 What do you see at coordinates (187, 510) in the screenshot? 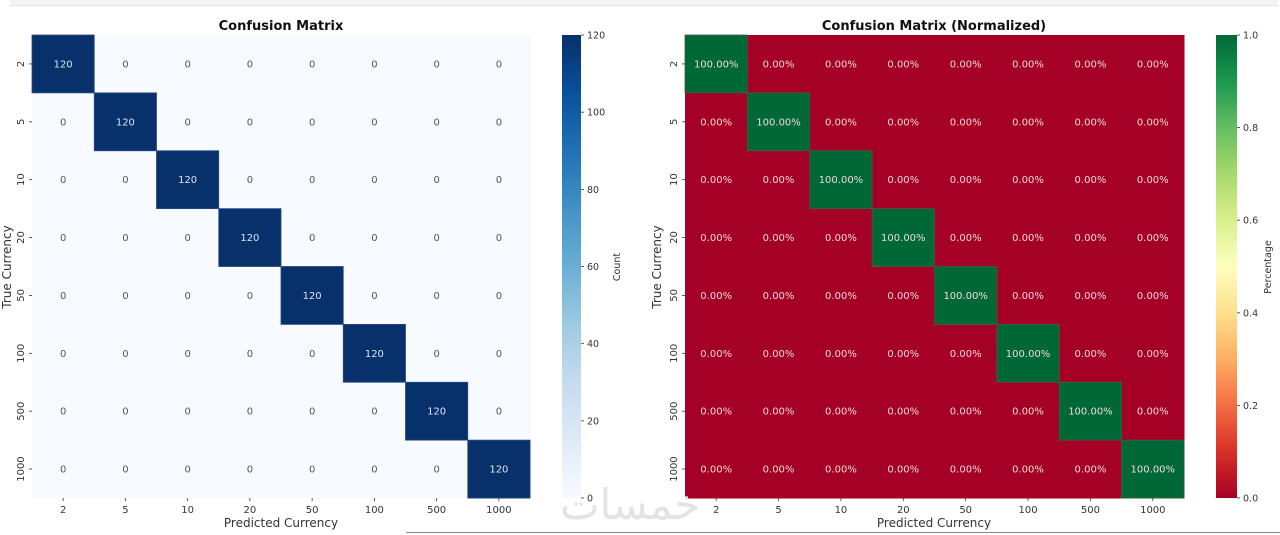
I see `x-tick-label: 10` at bounding box center [187, 510].